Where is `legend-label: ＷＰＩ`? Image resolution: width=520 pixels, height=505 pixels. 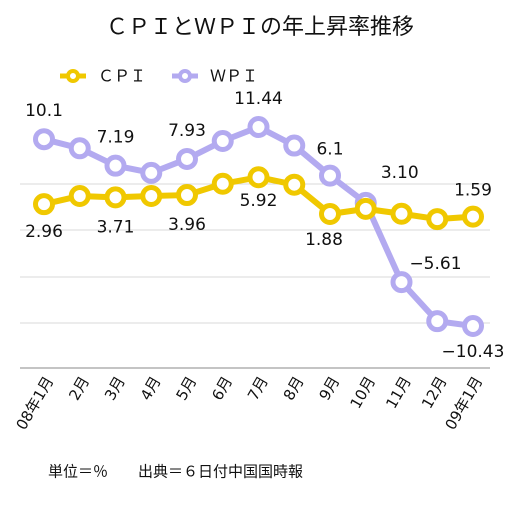
legend-label: ＷＰＩ is located at coordinates (234, 76).